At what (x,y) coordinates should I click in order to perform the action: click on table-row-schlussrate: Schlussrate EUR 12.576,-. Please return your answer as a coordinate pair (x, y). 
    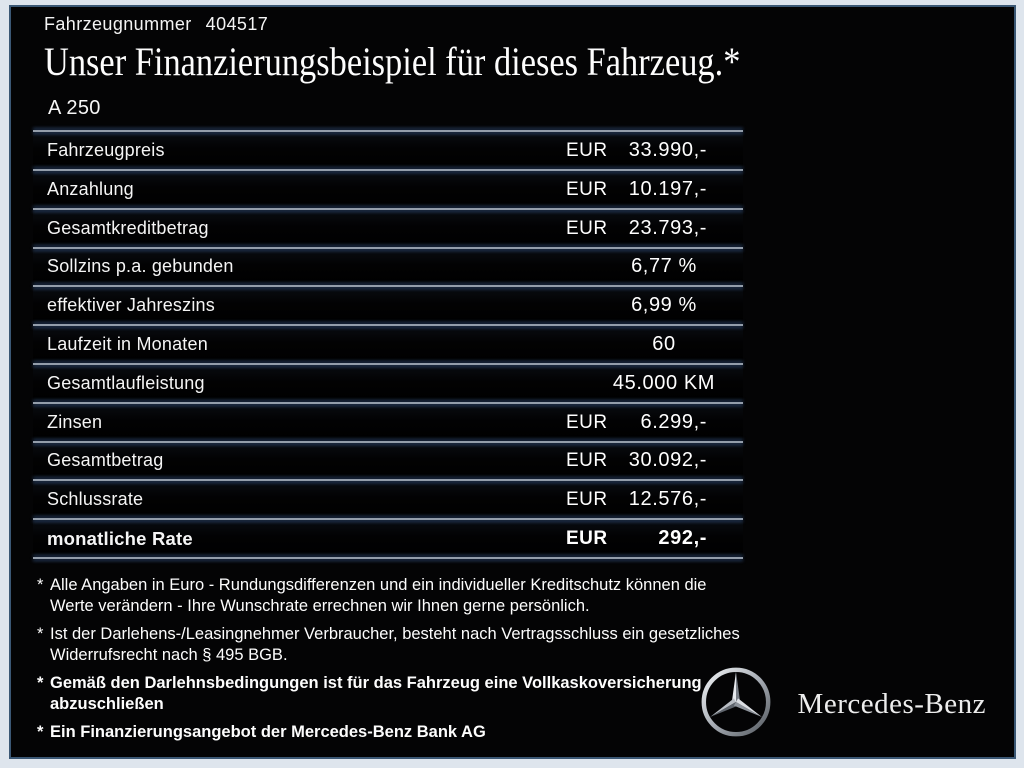
    Looking at the image, I should click on (388, 499).